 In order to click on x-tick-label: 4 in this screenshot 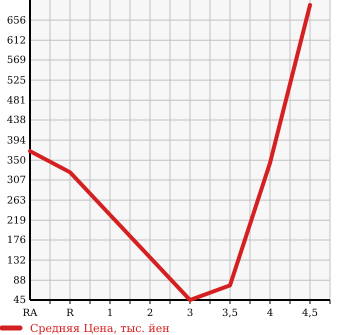, I will do `click(270, 313)`.